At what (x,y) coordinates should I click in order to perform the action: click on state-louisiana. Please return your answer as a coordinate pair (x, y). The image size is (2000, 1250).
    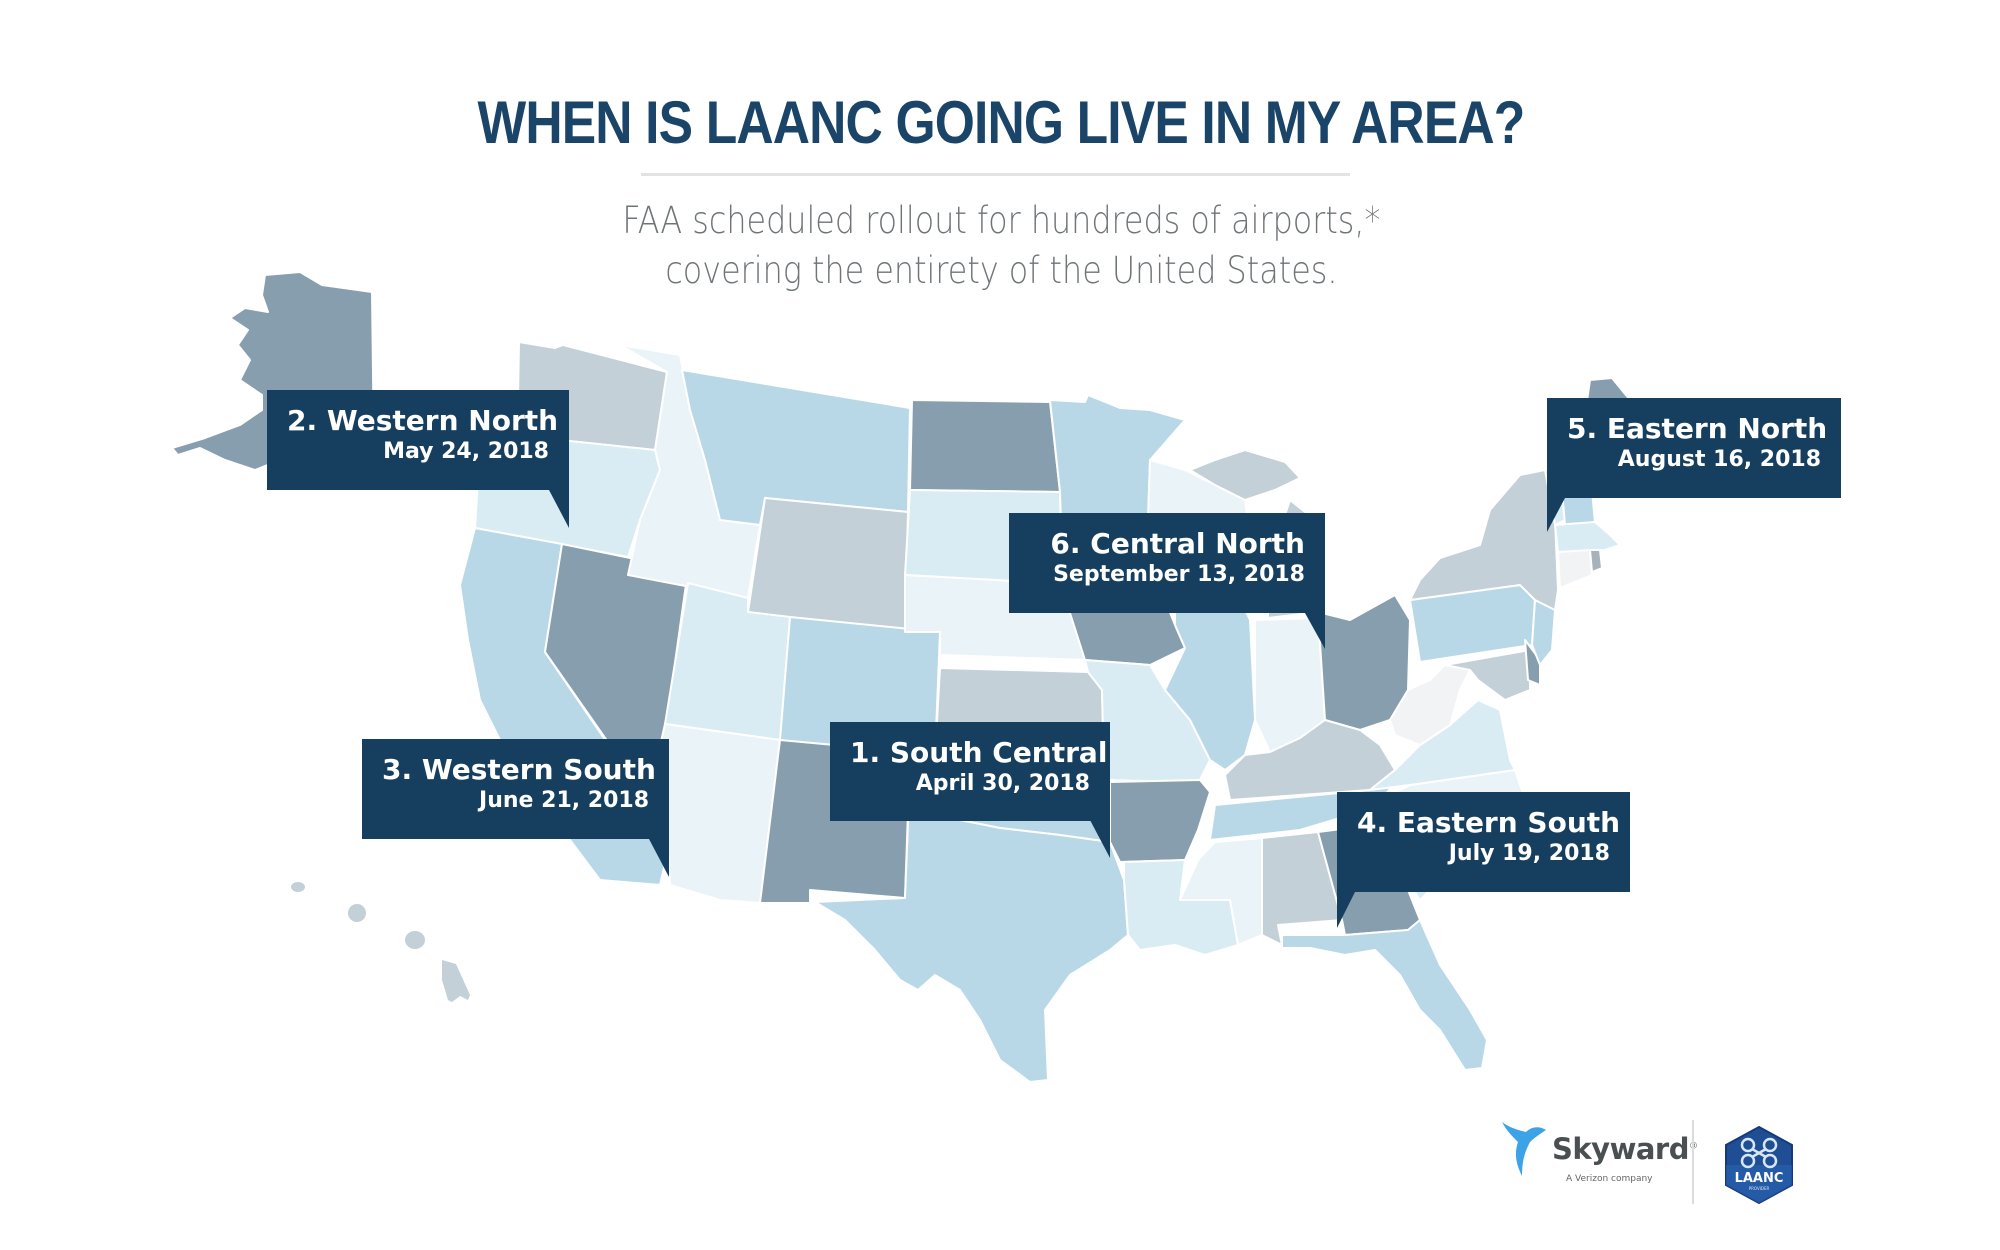
    Looking at the image, I should click on (1181, 907).